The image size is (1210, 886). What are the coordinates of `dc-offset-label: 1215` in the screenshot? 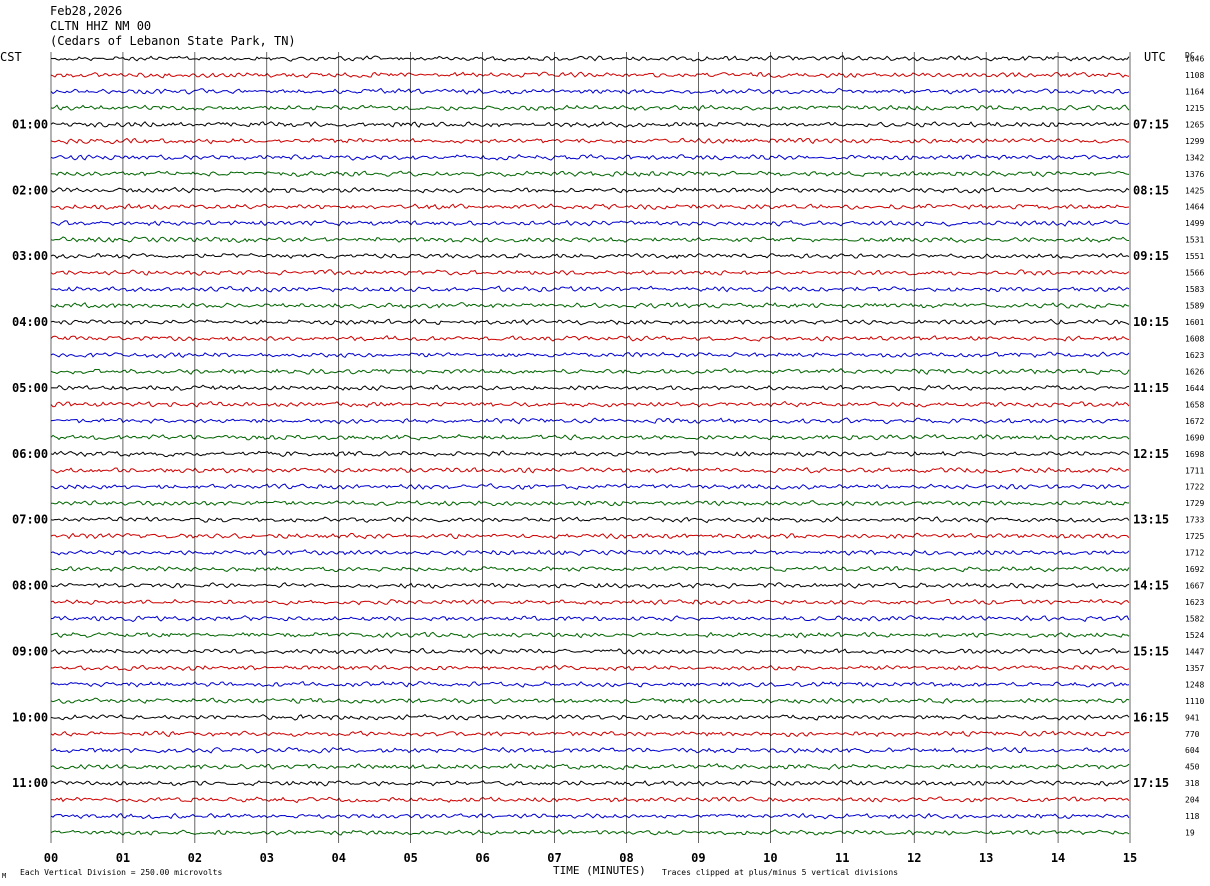 It's located at (1194, 108).